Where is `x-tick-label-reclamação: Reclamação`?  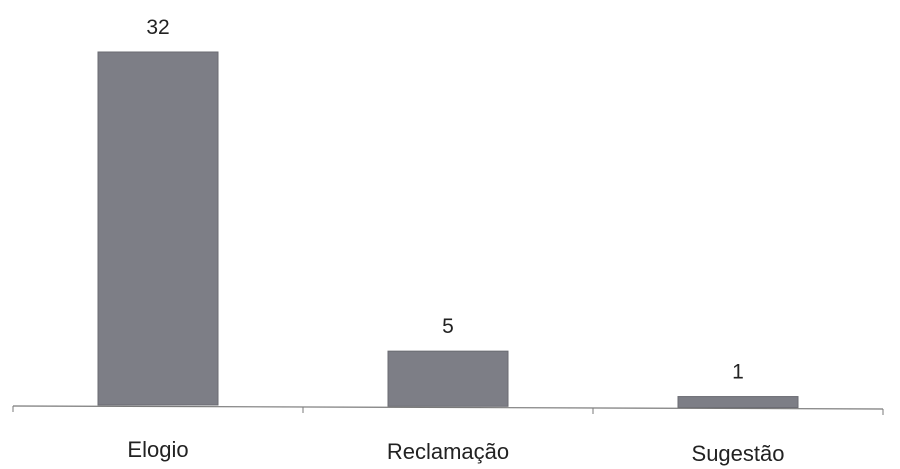 x-tick-label-reclamação: Reclamação is located at coordinates (448, 451).